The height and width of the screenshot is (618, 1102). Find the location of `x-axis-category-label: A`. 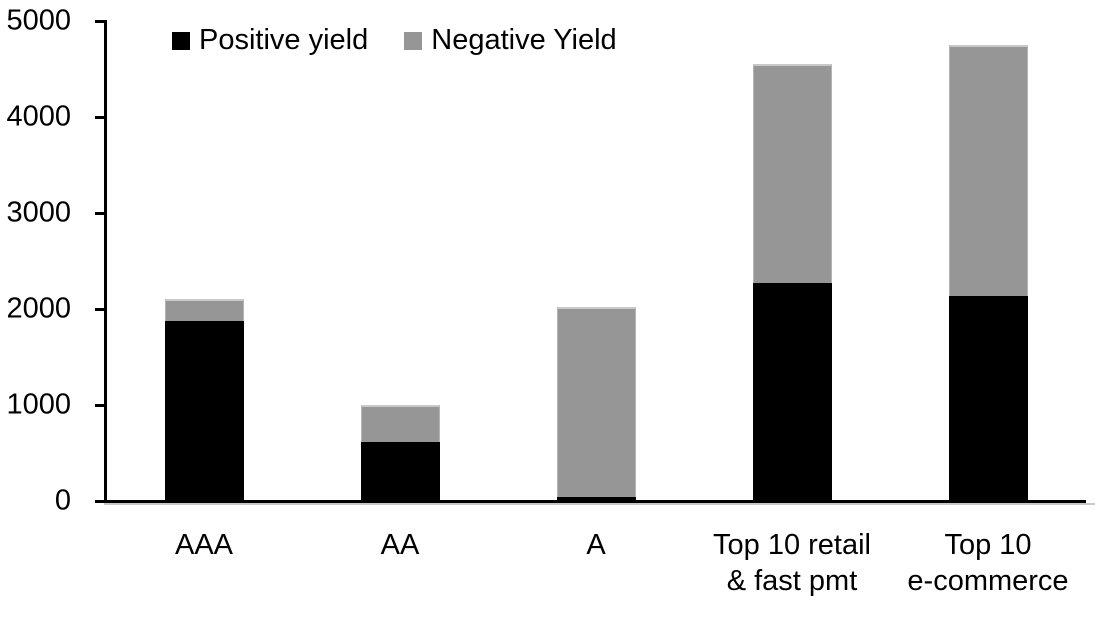

x-axis-category-label: A is located at coordinates (596, 545).